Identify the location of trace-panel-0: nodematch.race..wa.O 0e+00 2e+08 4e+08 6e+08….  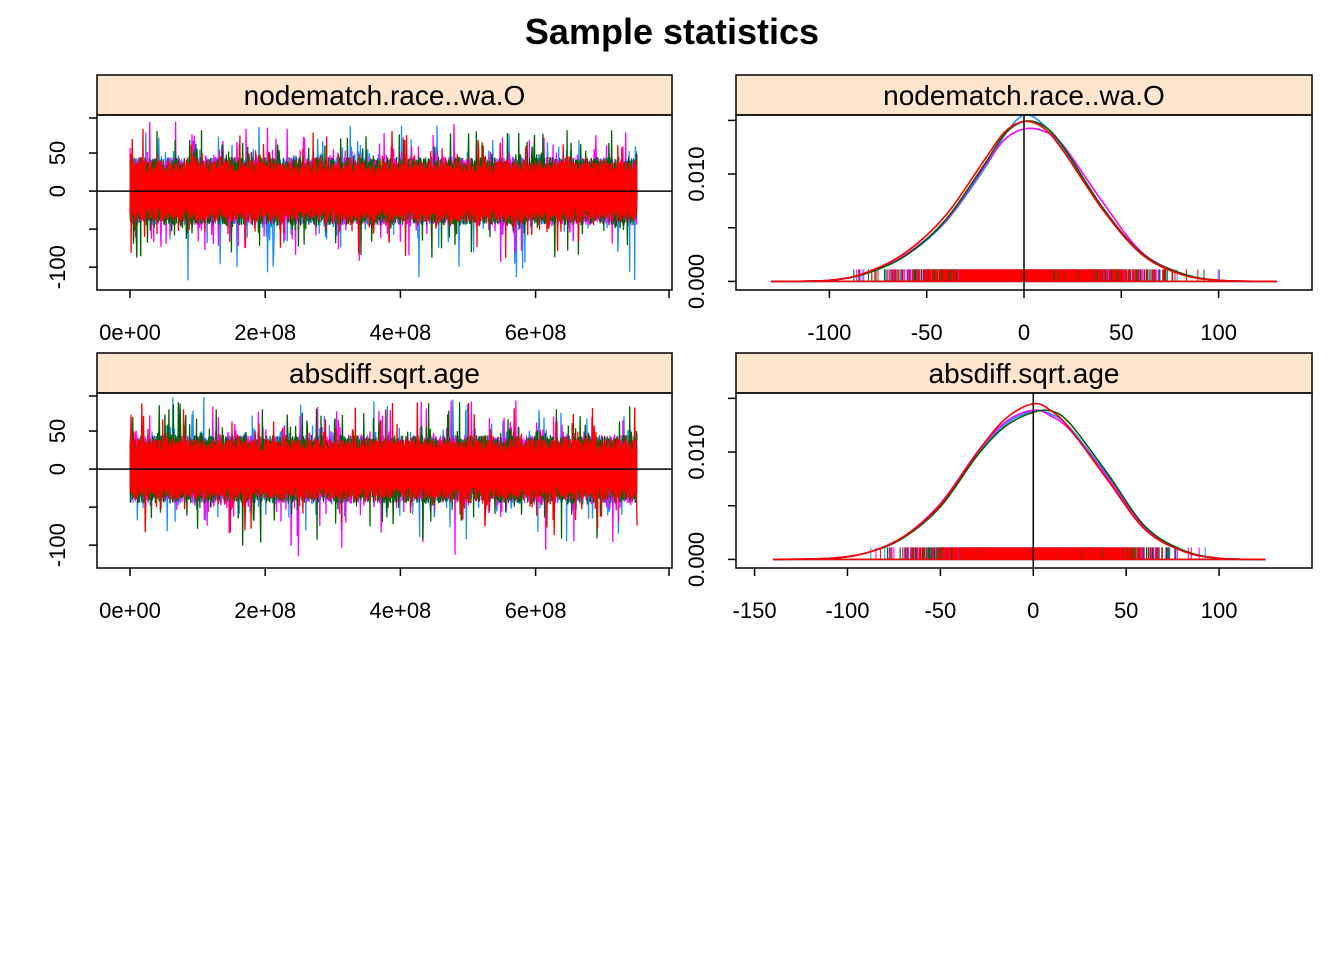
(359, 209).